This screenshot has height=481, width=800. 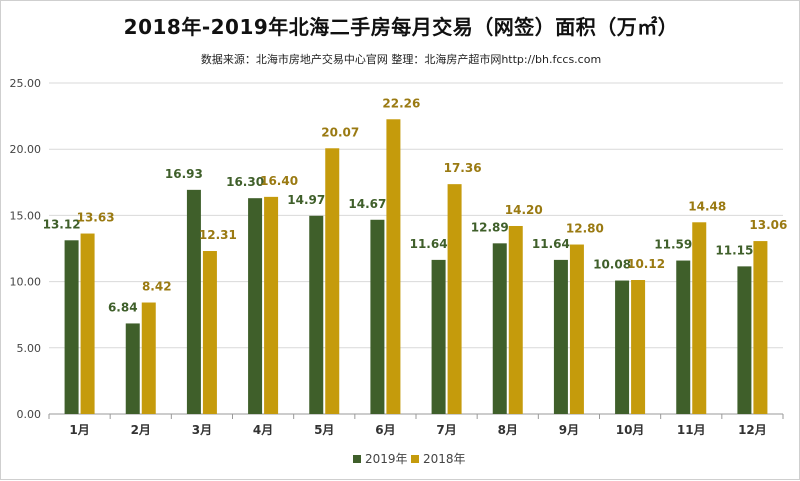 I want to click on data-label-2019: 11.15, so click(x=734, y=250).